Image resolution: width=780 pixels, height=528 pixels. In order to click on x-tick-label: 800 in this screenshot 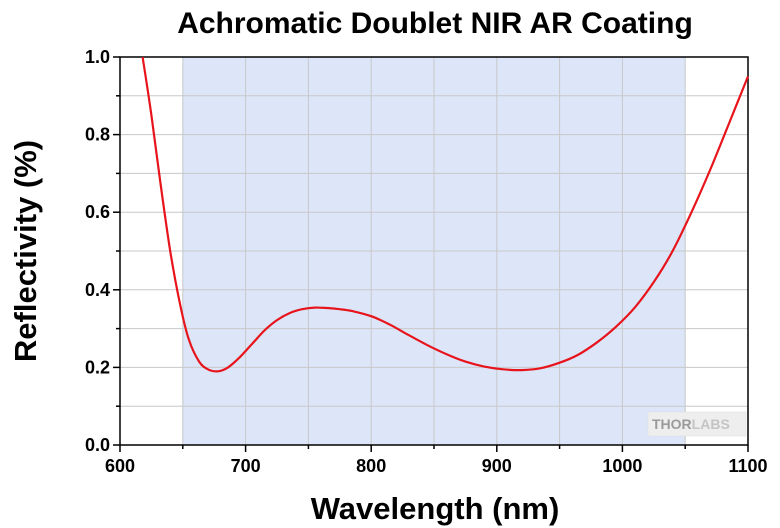, I will do `click(371, 466)`.